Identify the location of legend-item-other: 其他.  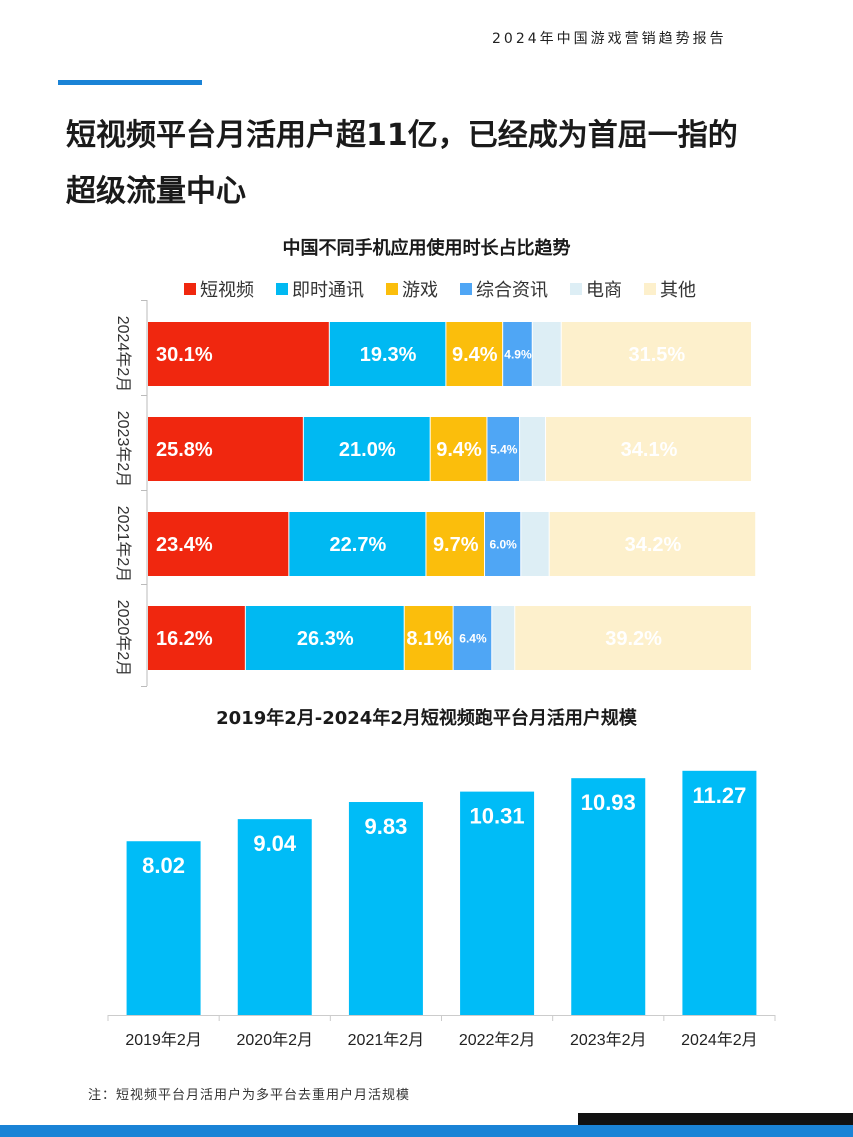
(670, 289).